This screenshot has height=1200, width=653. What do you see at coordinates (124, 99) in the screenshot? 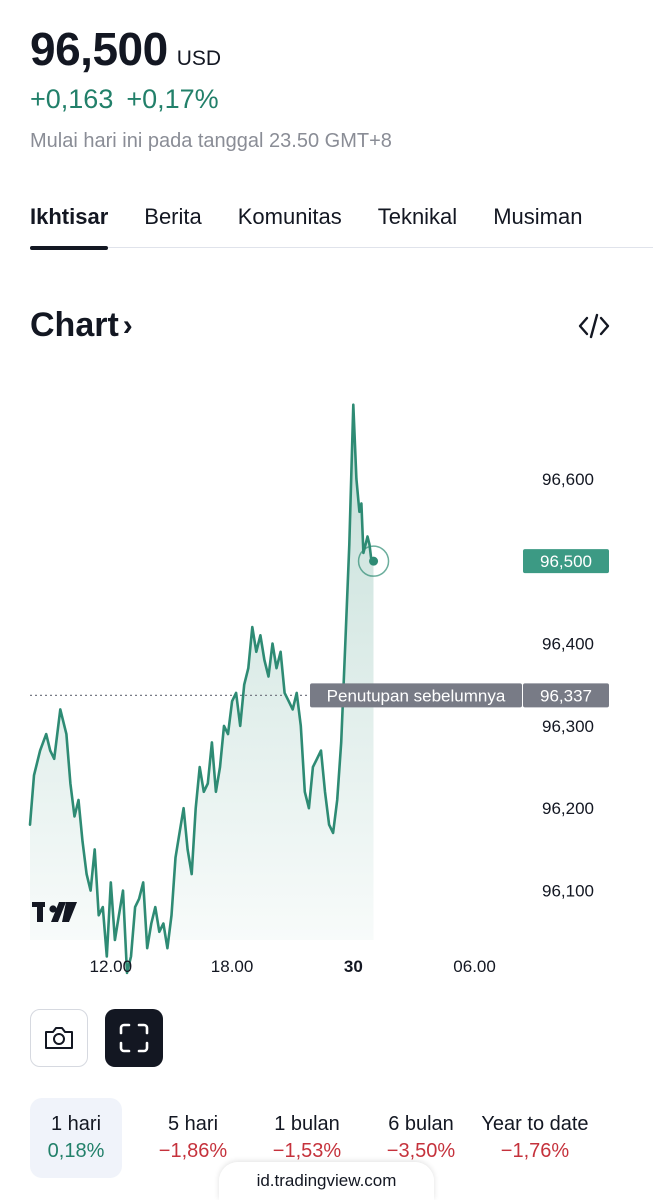
I see `price-change: +0,163 +0,17%` at bounding box center [124, 99].